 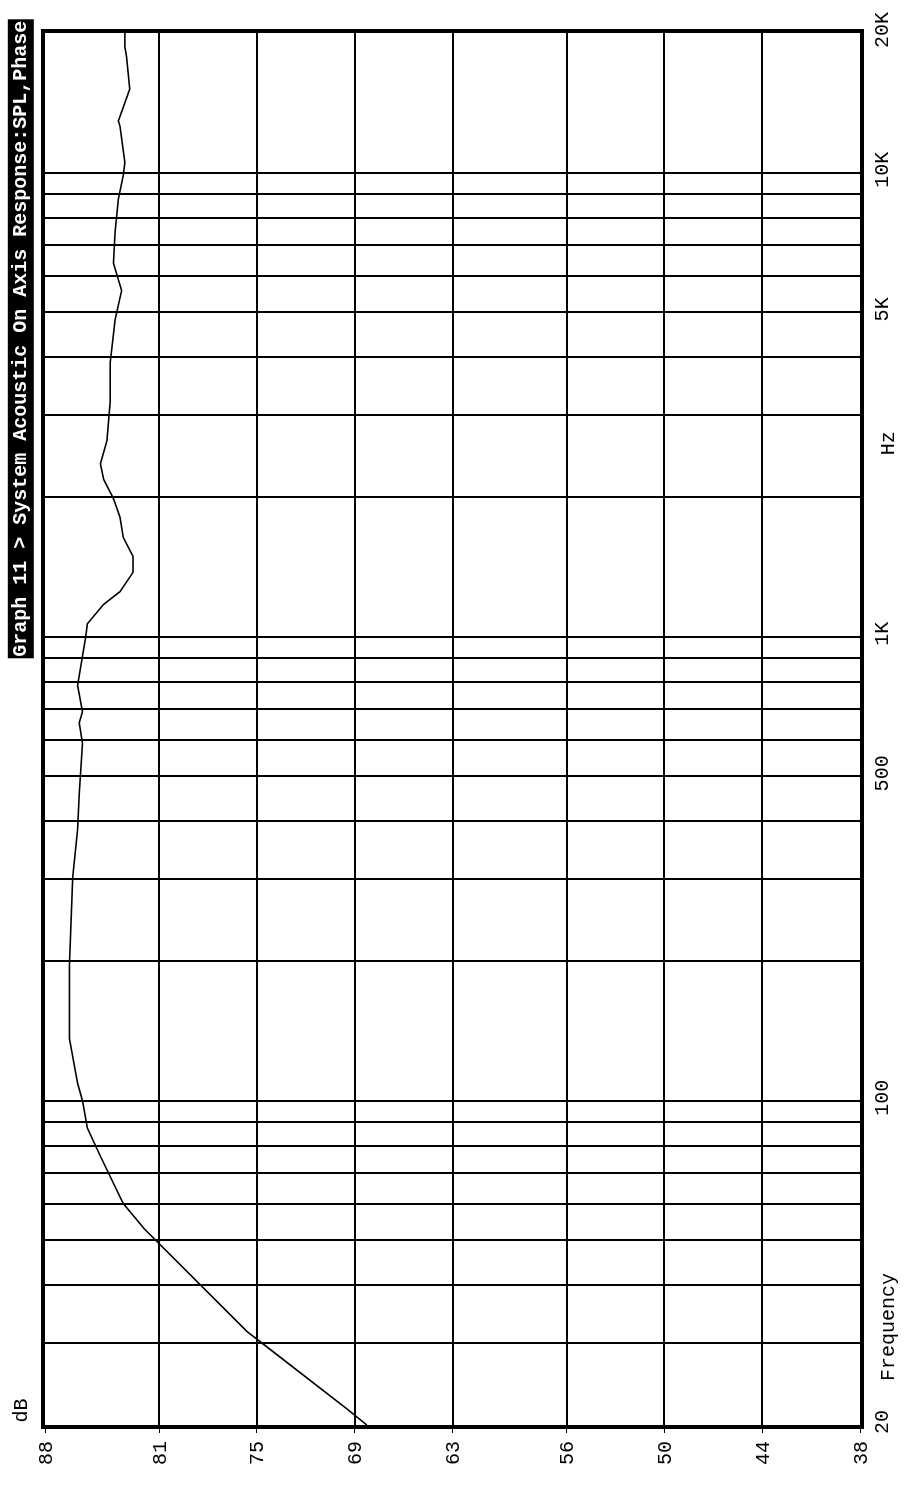 I want to click on y-tick-label: 10K, so click(x=882, y=169).